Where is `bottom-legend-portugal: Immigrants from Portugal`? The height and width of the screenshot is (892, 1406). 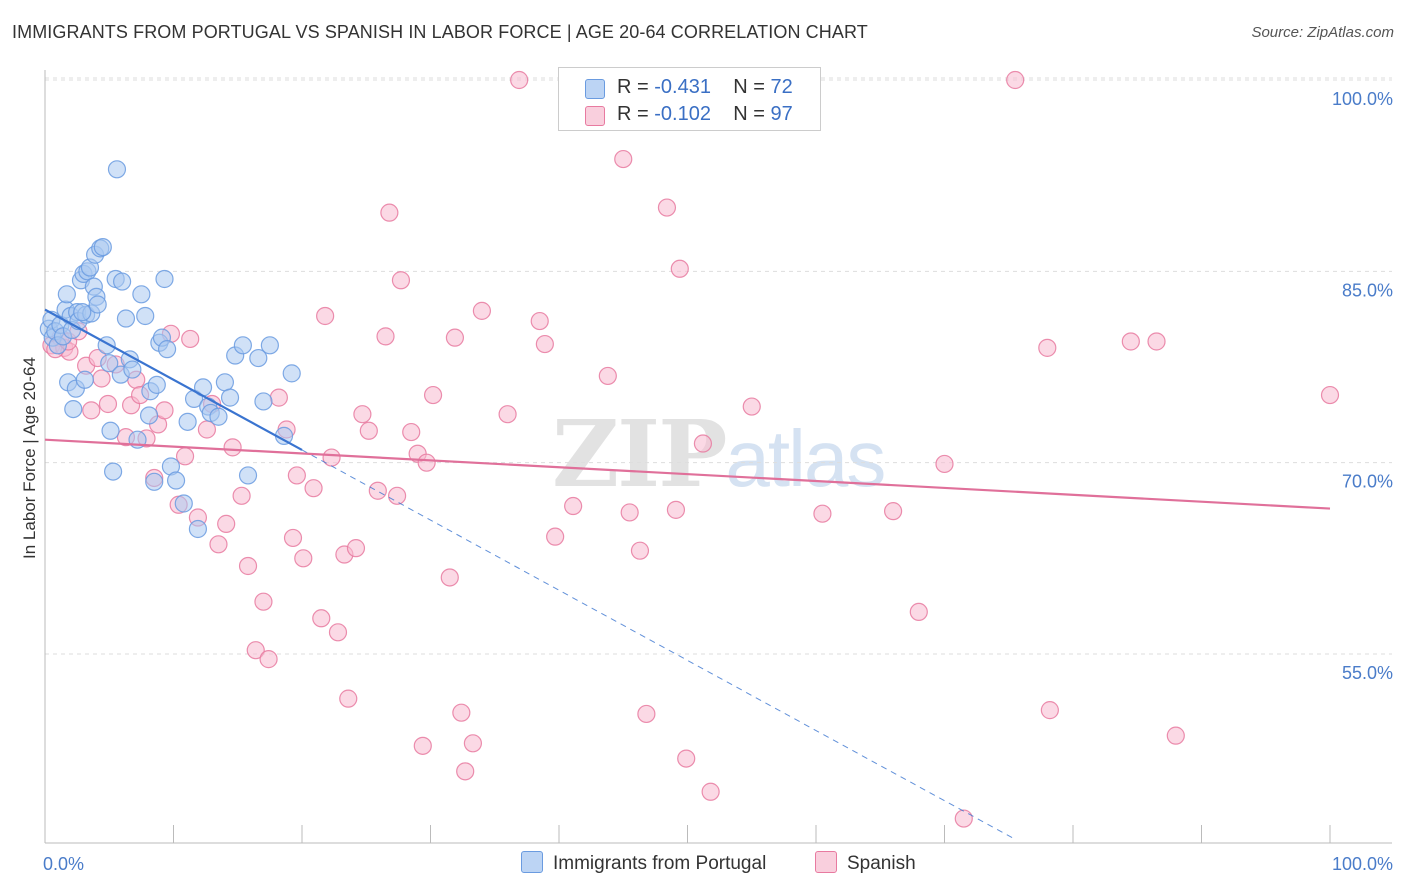 bottom-legend-portugal: Immigrants from Portugal is located at coordinates (643, 863).